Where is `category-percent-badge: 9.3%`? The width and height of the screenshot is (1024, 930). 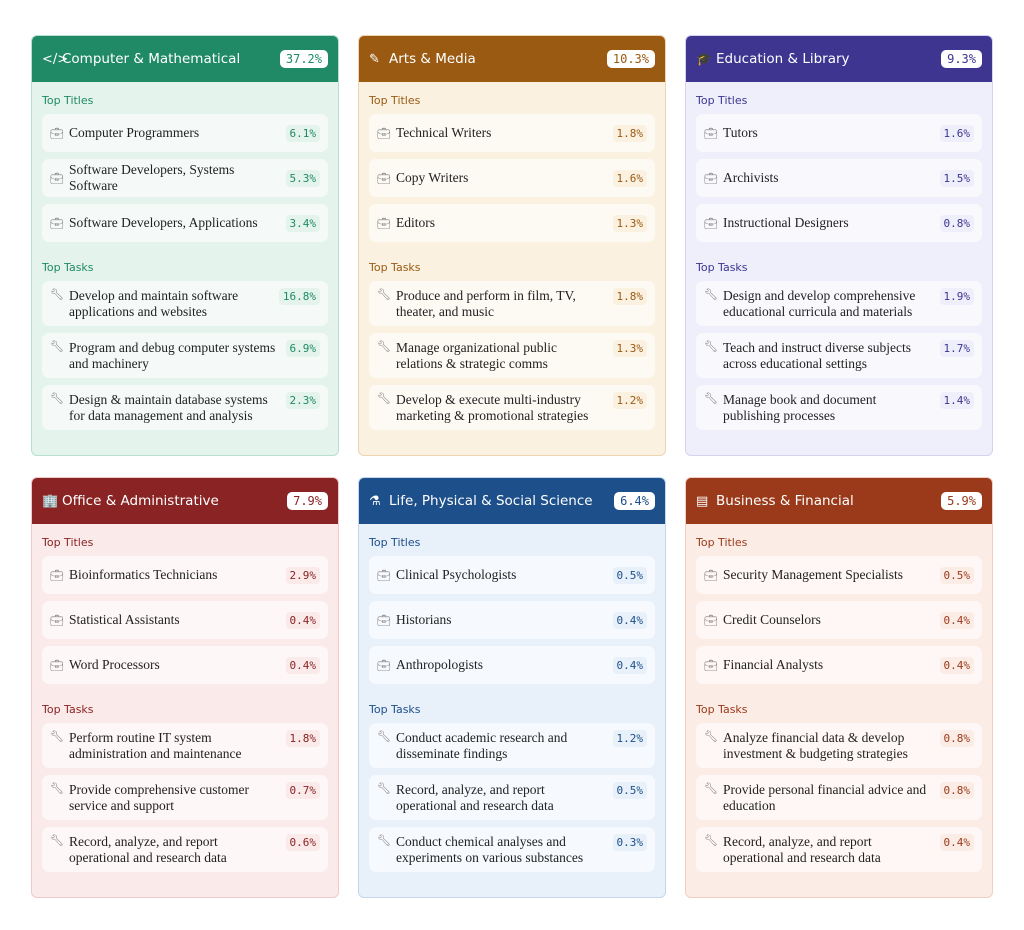
category-percent-badge: 9.3% is located at coordinates (961, 59).